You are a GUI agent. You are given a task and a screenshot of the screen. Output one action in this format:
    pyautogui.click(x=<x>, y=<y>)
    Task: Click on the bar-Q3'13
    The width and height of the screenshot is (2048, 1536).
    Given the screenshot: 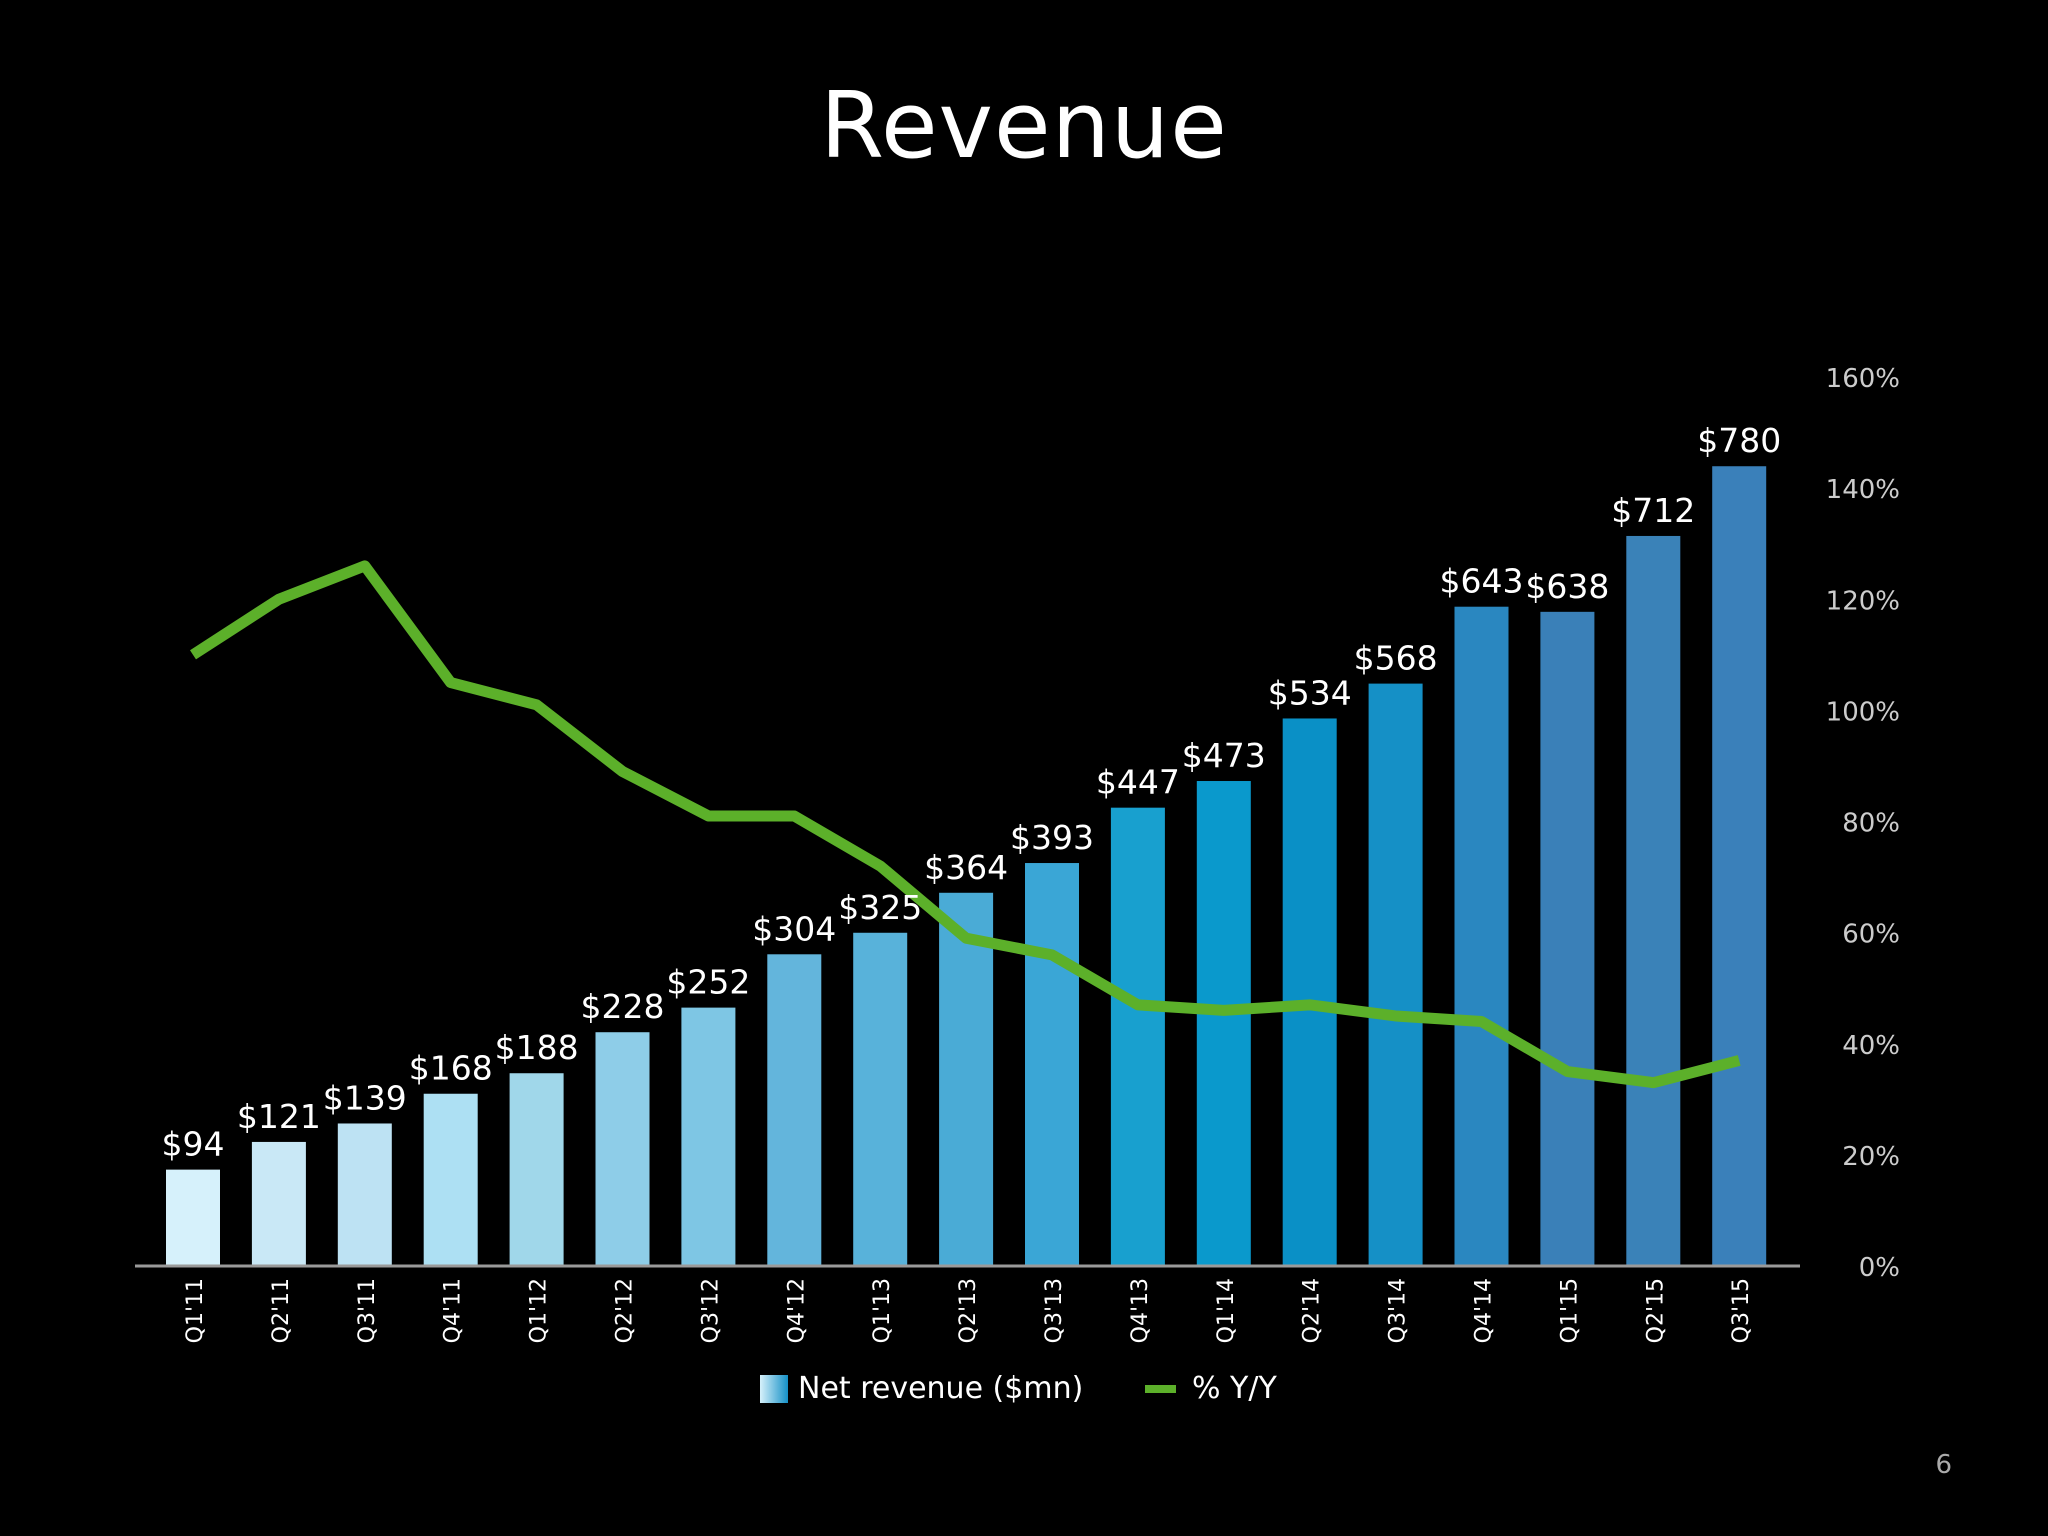 What is the action you would take?
    pyautogui.click(x=1052, y=1064)
    